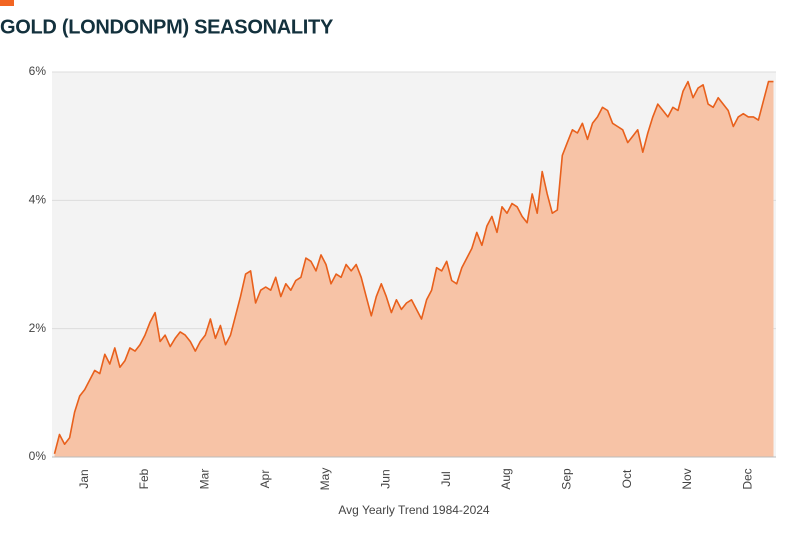 The height and width of the screenshot is (536, 800). I want to click on y-tick-label: 6%, so click(38, 71).